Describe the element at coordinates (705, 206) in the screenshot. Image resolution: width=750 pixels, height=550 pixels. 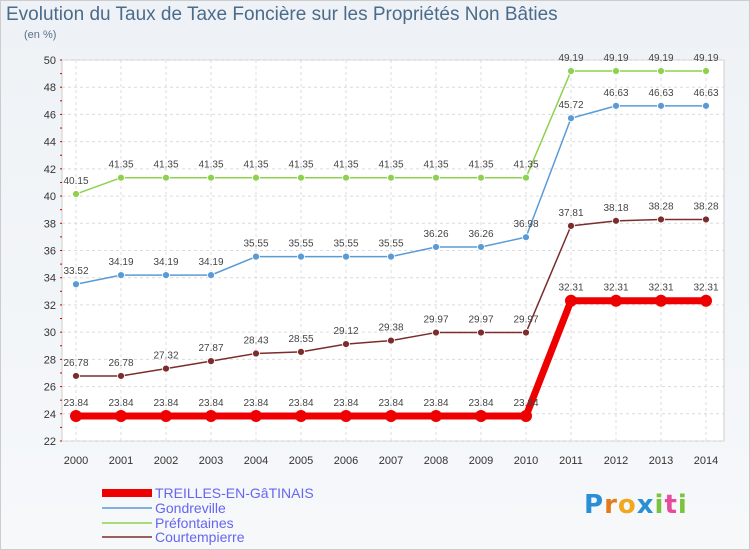
I see `data-label: 38.28` at that location.